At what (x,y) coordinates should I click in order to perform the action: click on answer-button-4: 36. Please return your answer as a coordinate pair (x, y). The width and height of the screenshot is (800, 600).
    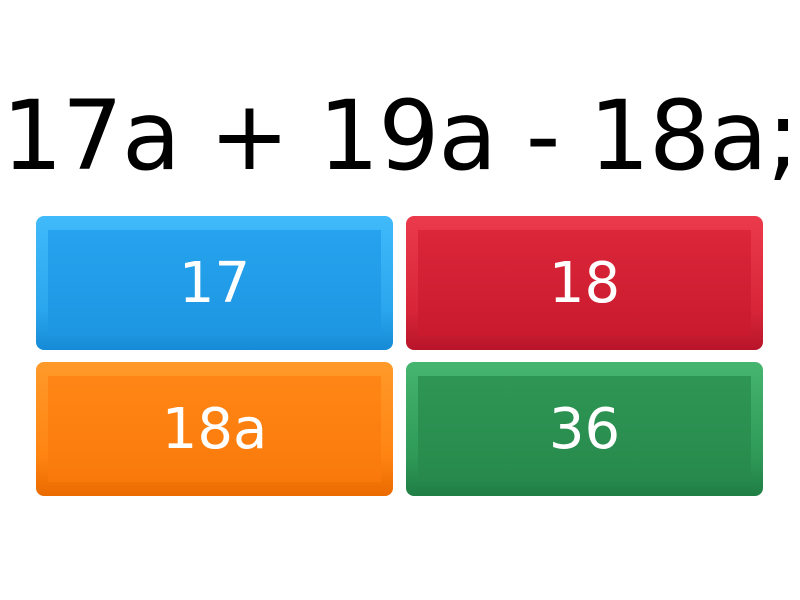
    Looking at the image, I should click on (584, 429).